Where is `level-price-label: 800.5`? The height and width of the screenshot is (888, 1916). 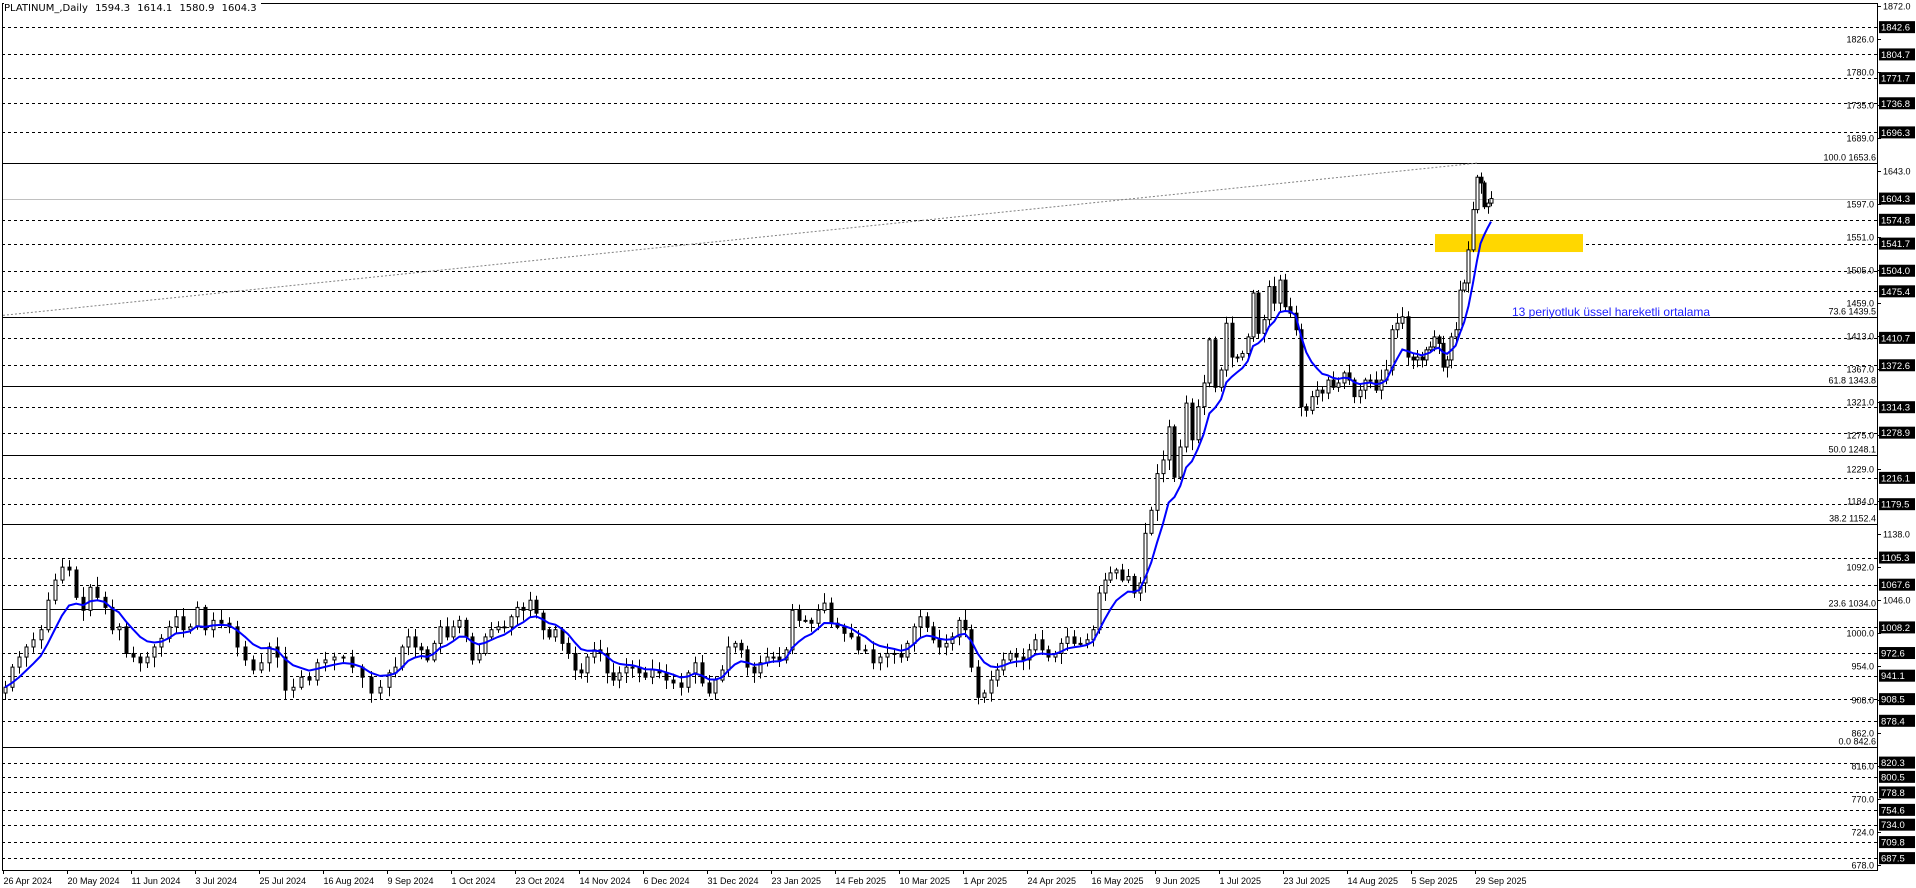
level-price-label: 800.5 is located at coordinates (1893, 777).